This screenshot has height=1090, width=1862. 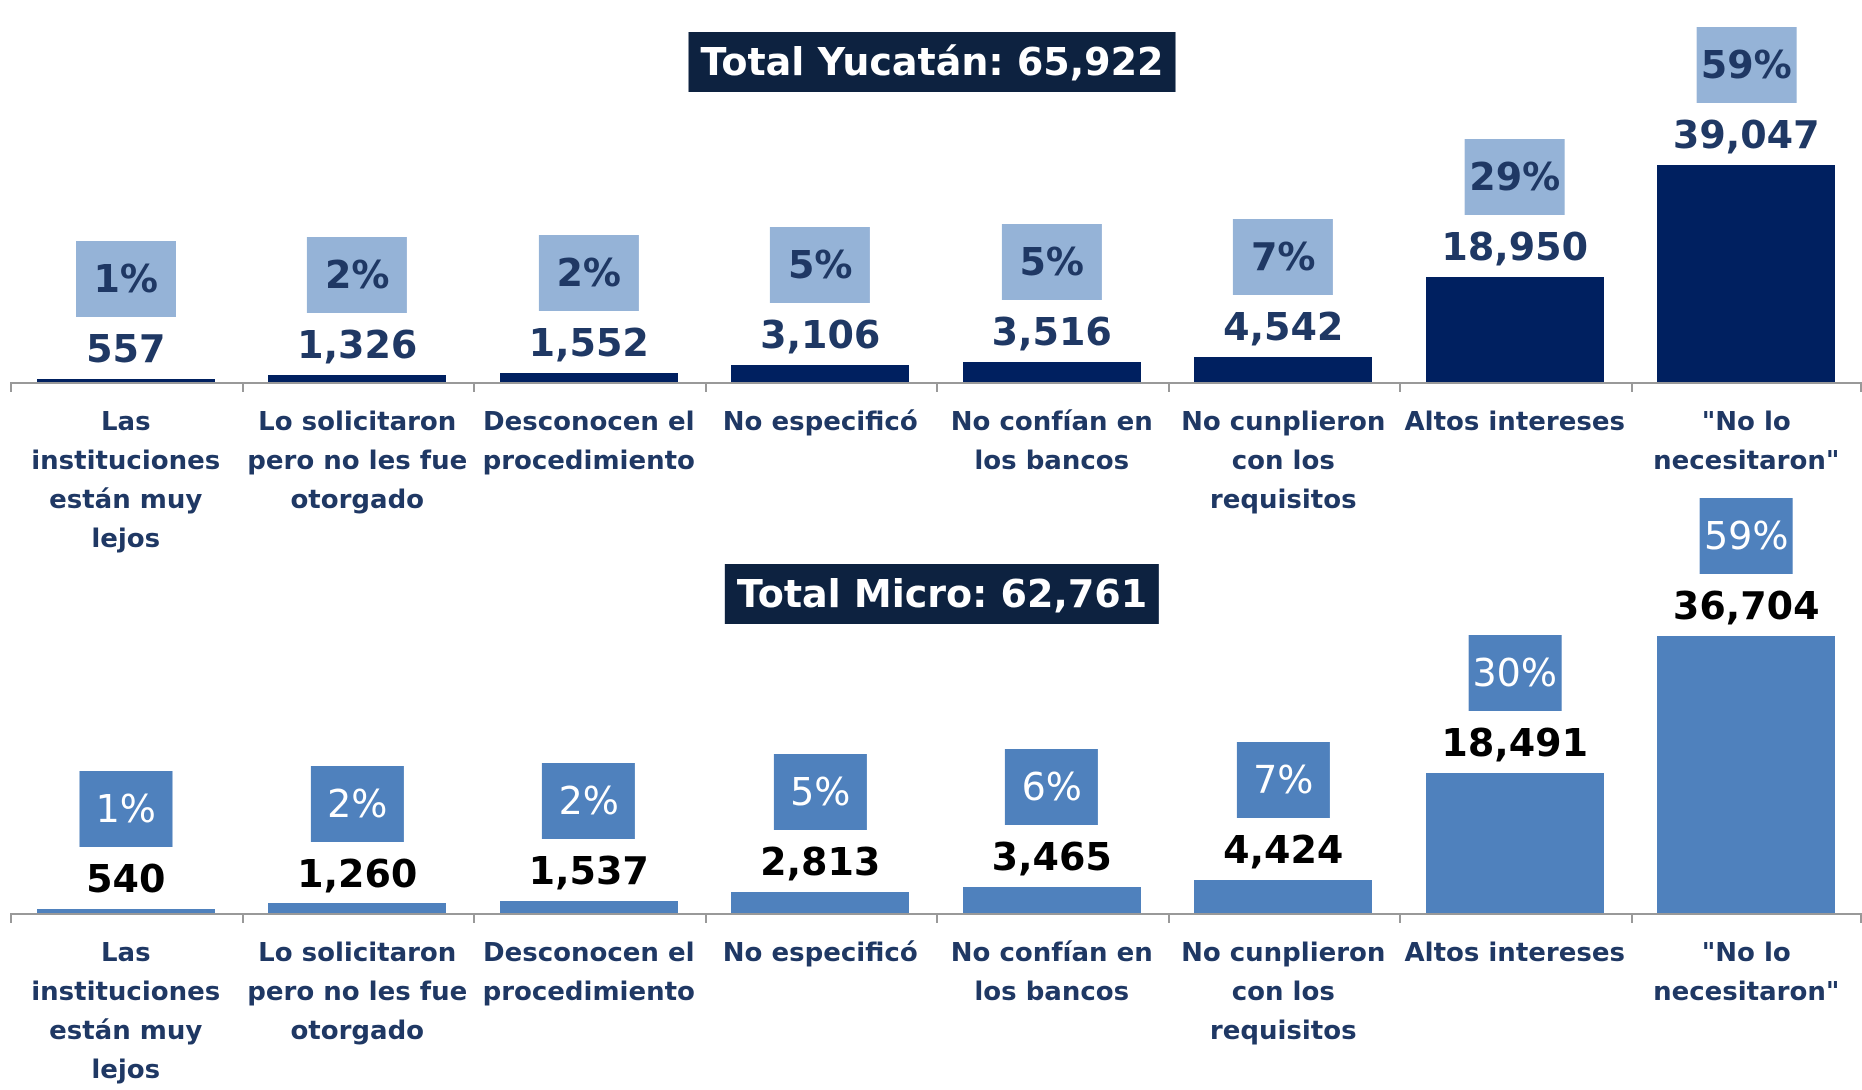 What do you see at coordinates (126, 878) in the screenshot?
I see `value-label: 540` at bounding box center [126, 878].